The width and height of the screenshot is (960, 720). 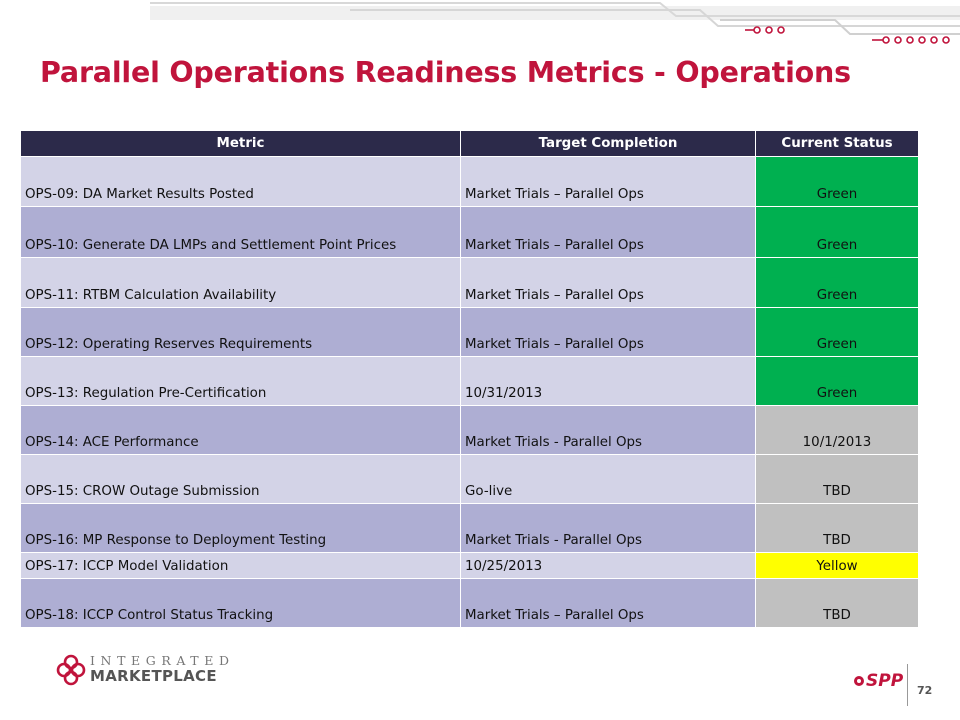 I want to click on table-header-row: Metric Target Completion Current Status, so click(x=469, y=143).